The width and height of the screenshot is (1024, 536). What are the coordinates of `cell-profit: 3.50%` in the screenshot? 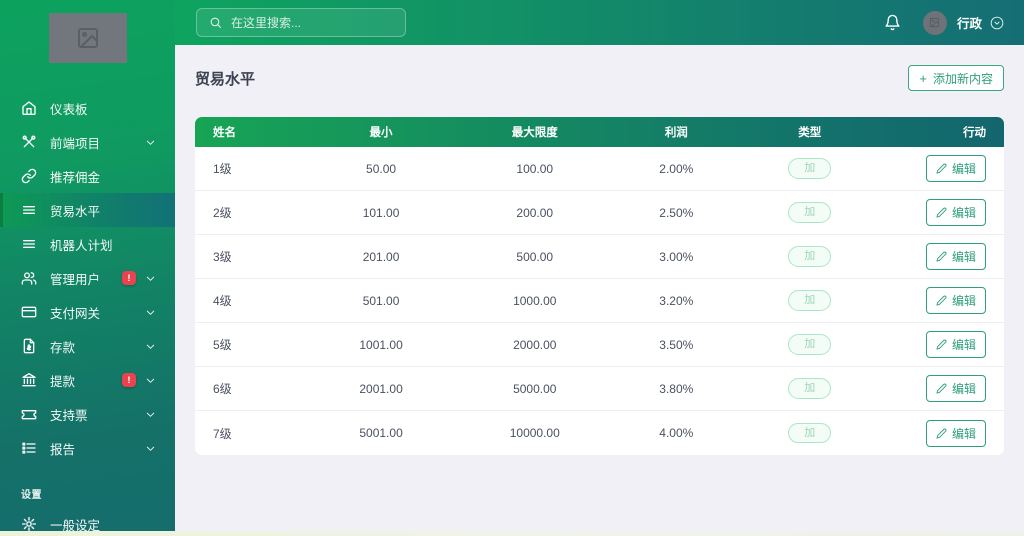 It's located at (676, 344).